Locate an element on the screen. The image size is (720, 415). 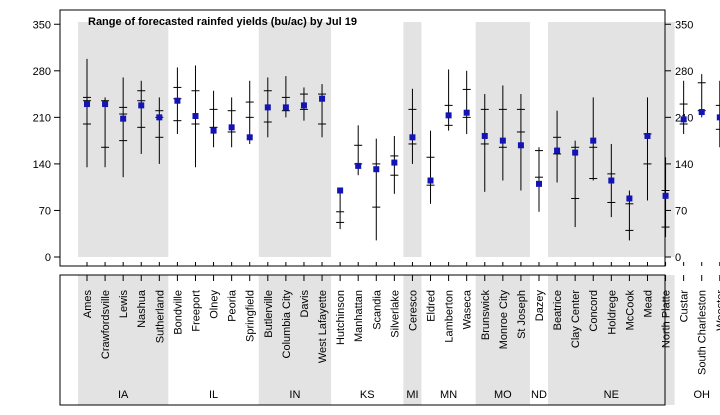
location-label: Davis is located at coordinates (305, 304).